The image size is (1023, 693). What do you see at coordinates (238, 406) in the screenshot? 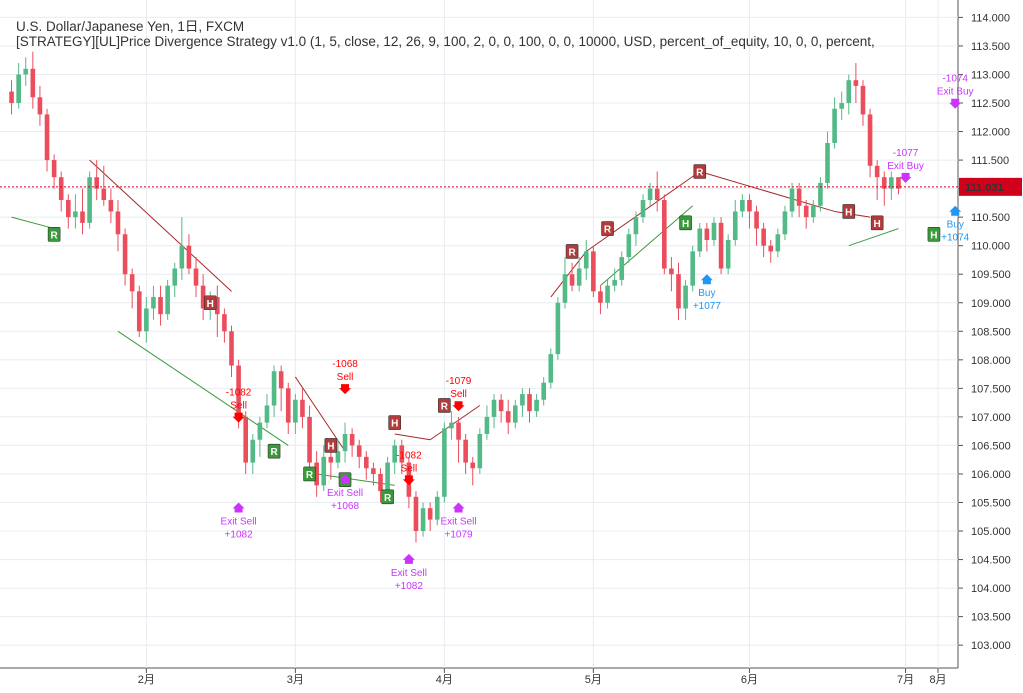
I see `signal-label: Sell` at bounding box center [238, 406].